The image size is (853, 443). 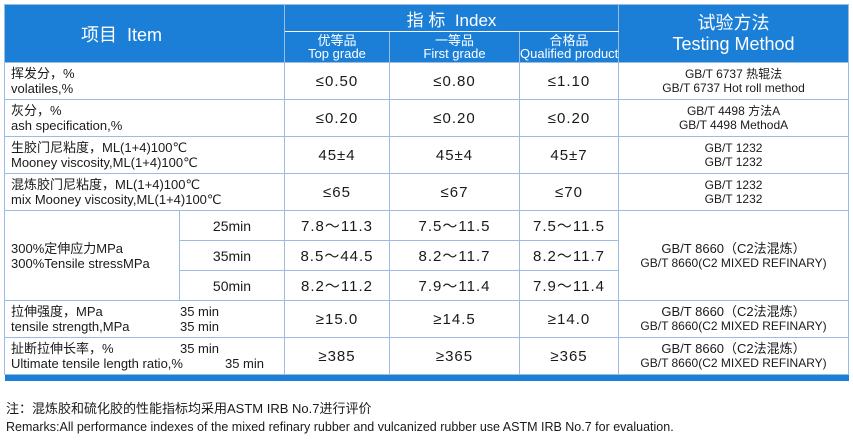 What do you see at coordinates (454, 53) in the screenshot?
I see `grade-label-en: First grade` at bounding box center [454, 53].